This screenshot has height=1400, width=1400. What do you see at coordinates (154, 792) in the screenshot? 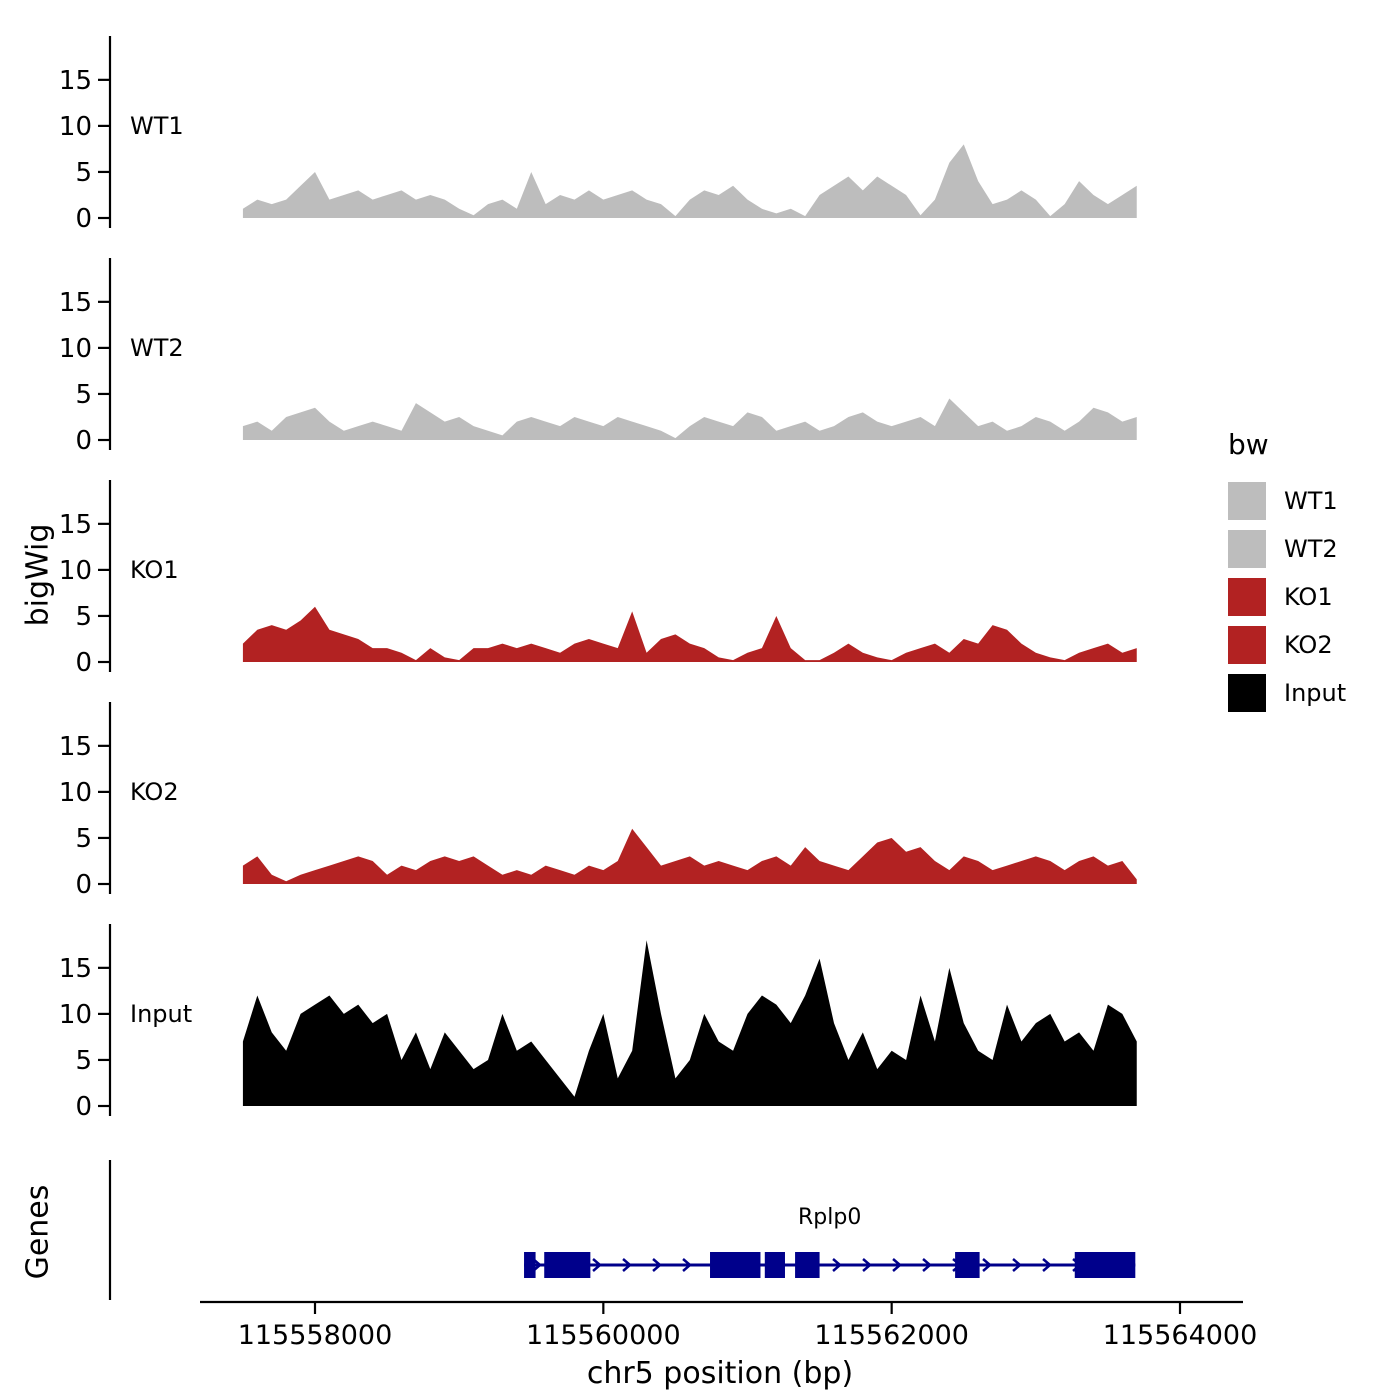
I see `track-label-ko2: KO2` at bounding box center [154, 792].